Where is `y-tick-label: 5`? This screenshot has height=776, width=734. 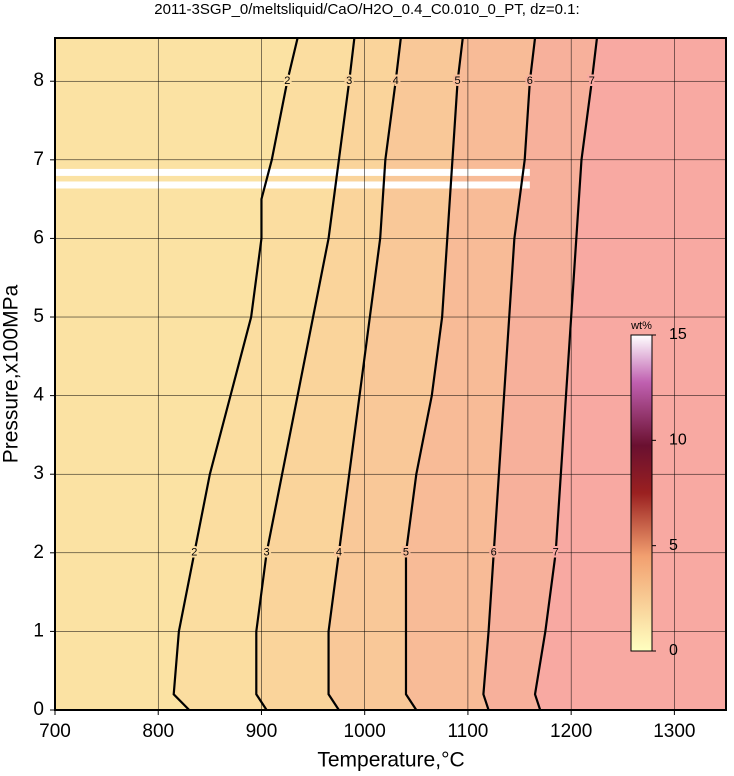 y-tick-label: 5 is located at coordinates (38, 316).